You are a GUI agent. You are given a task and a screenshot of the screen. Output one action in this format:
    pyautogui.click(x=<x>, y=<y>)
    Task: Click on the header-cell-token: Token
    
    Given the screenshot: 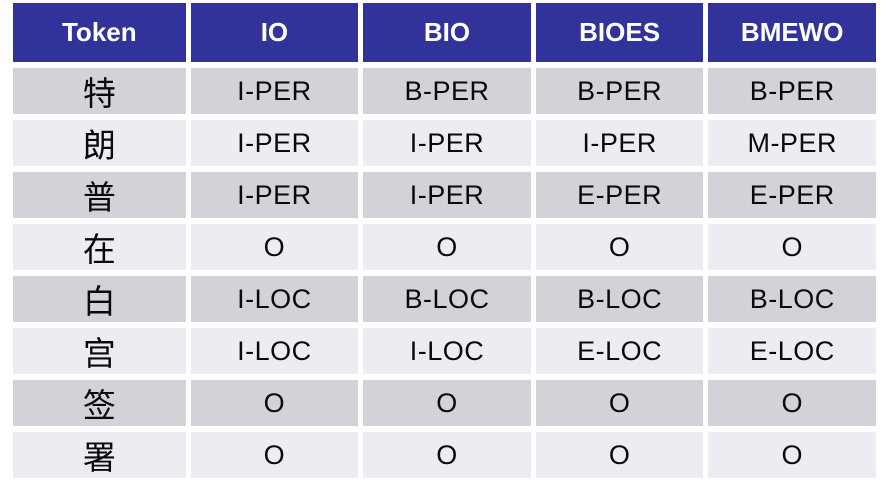 What is the action you would take?
    pyautogui.click(x=99, y=32)
    